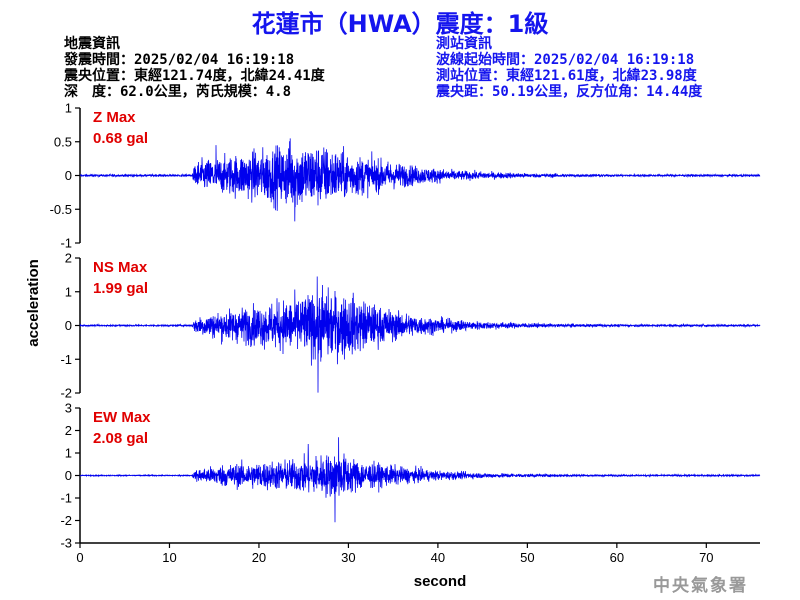 This screenshot has height=600, width=800. Describe the element at coordinates (122, 417) in the screenshot. I see `ew-max-label: EW Max` at that location.